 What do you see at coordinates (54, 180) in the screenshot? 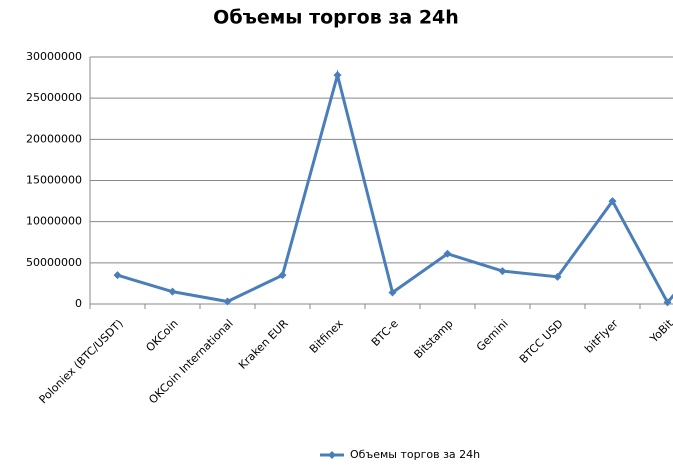
I see `y-tick-label: 15000000` at bounding box center [54, 180].